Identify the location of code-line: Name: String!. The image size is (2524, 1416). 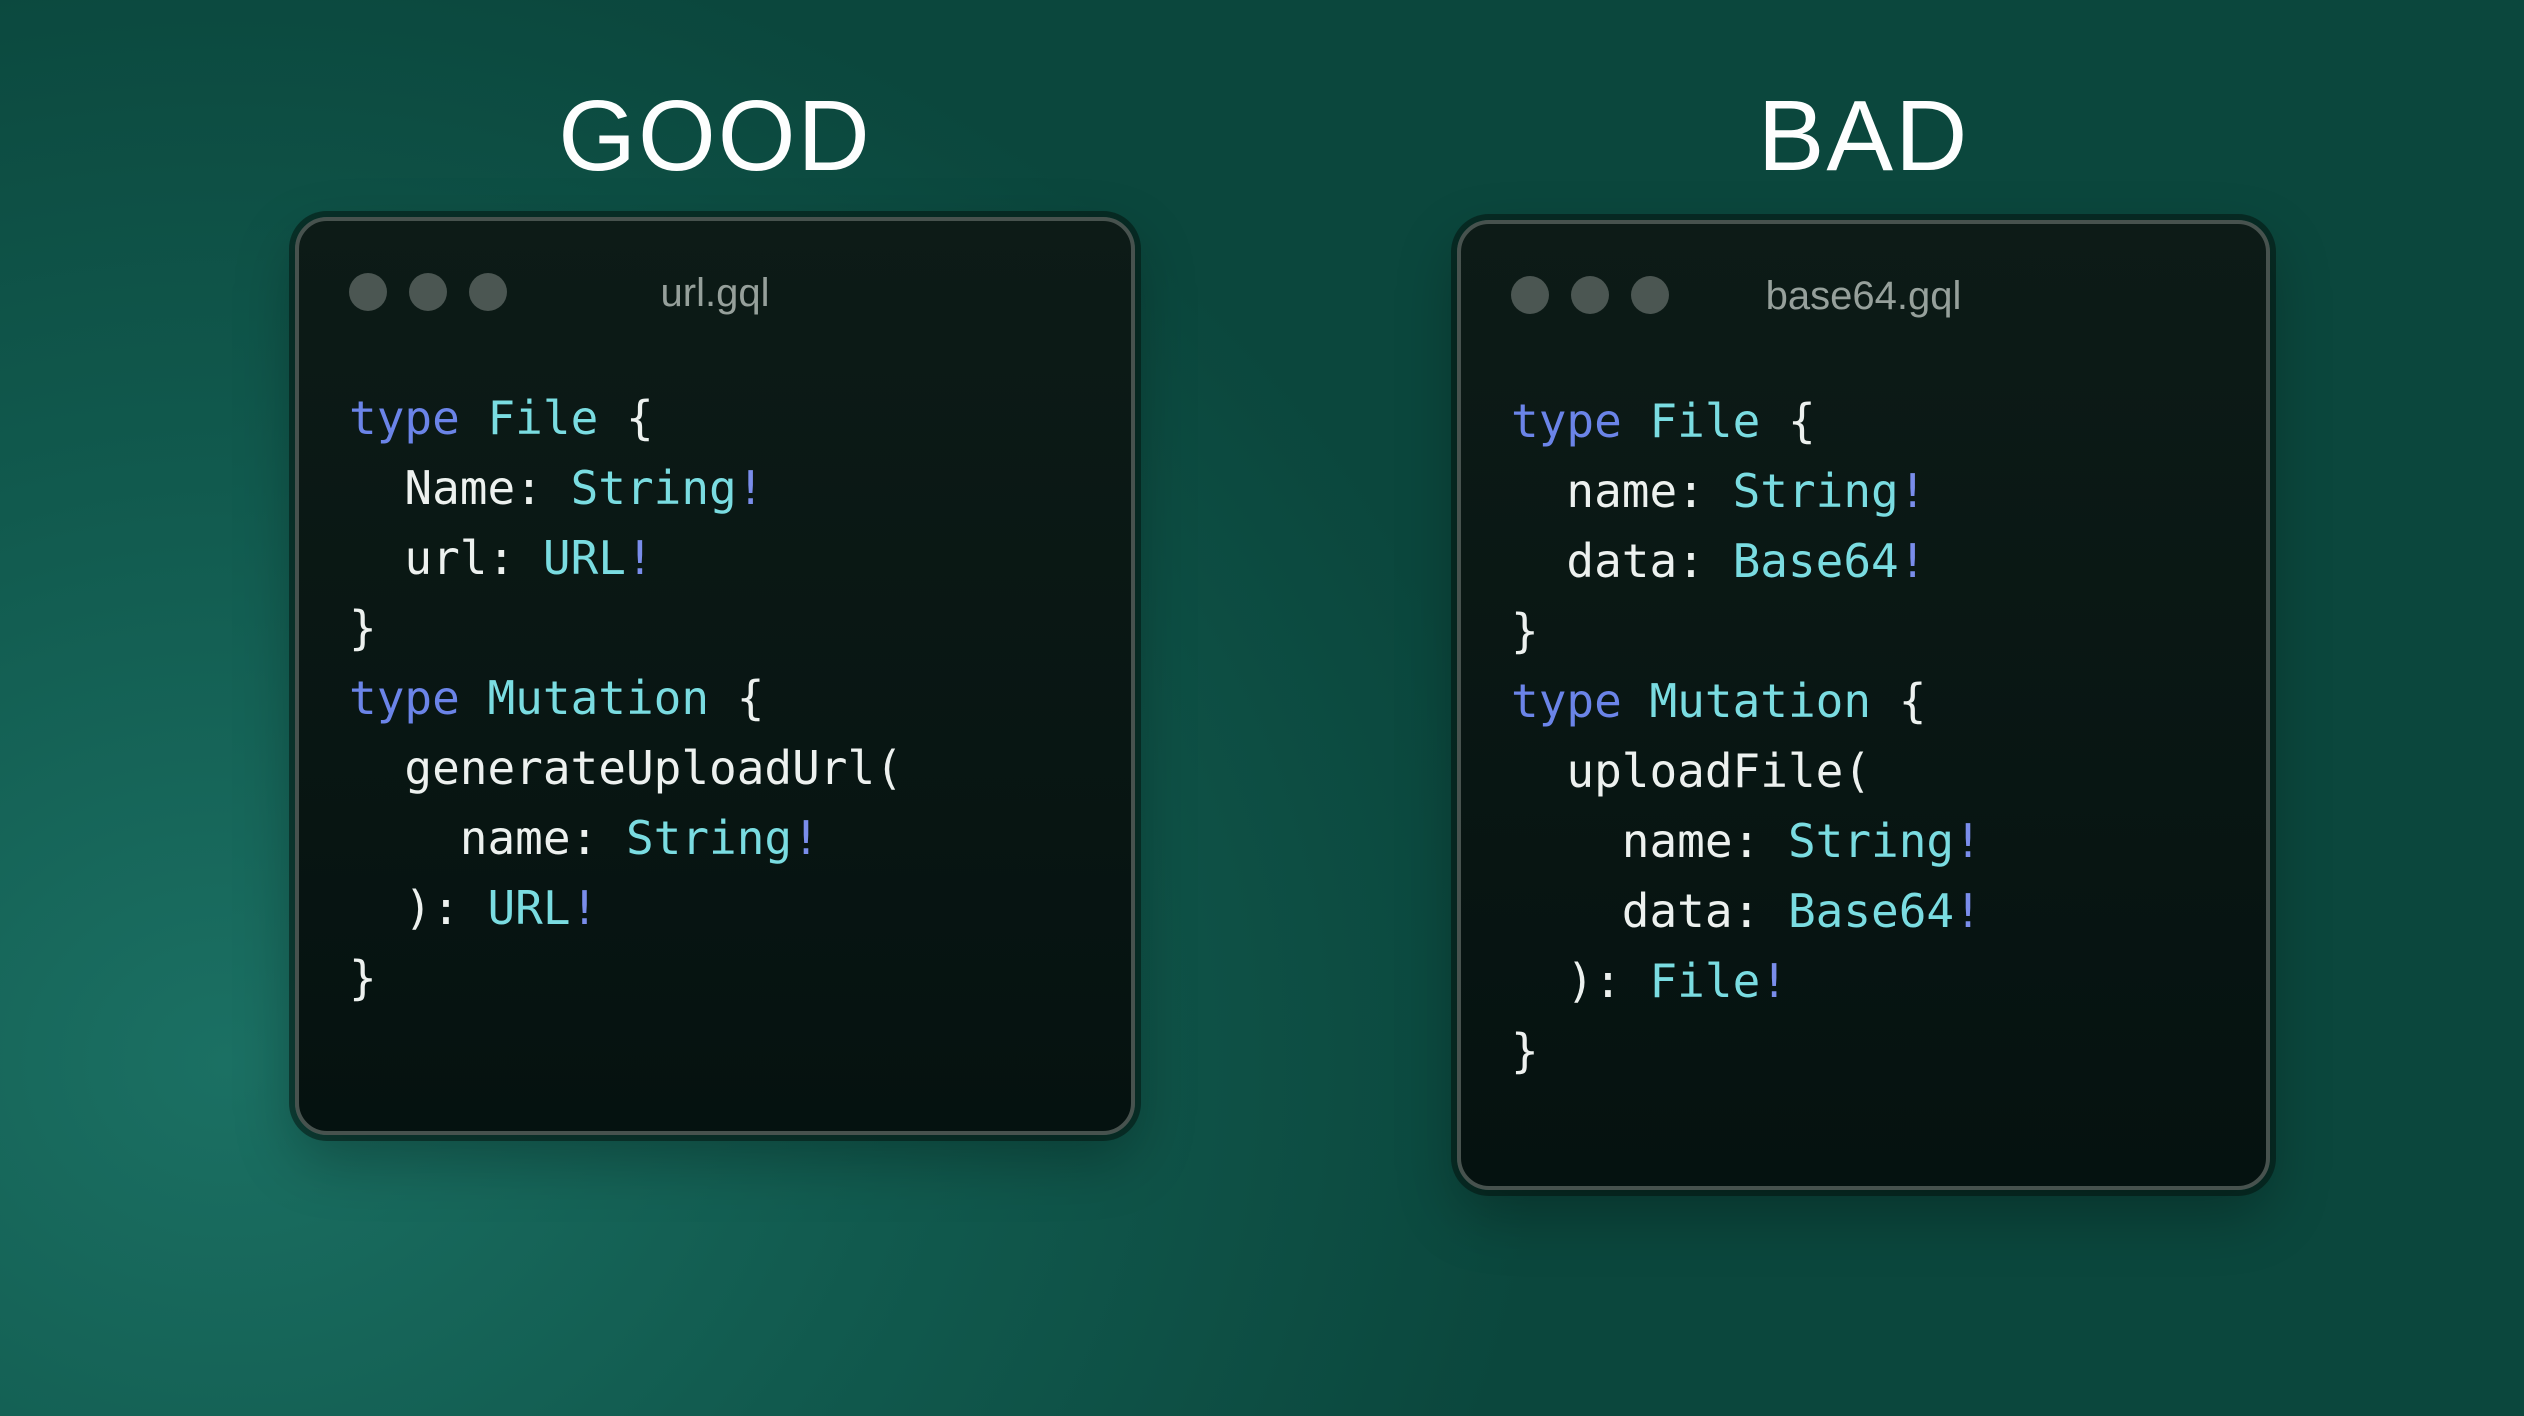
(557, 488).